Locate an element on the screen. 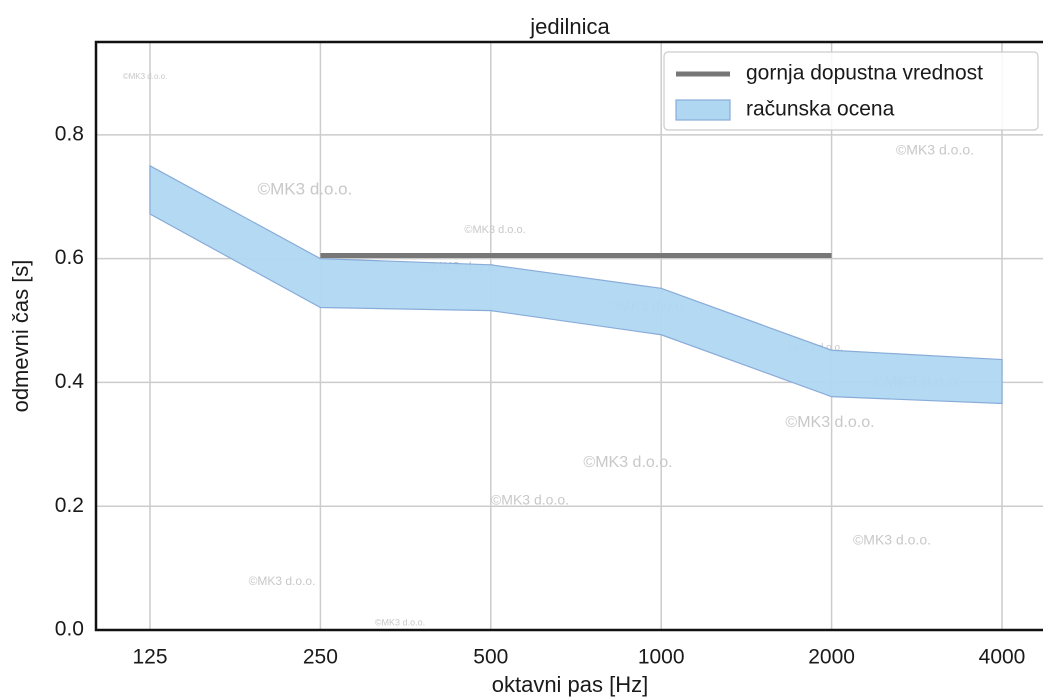 The height and width of the screenshot is (698, 1043). x-axis-label: oktavni pas [Hz] is located at coordinates (570, 684).